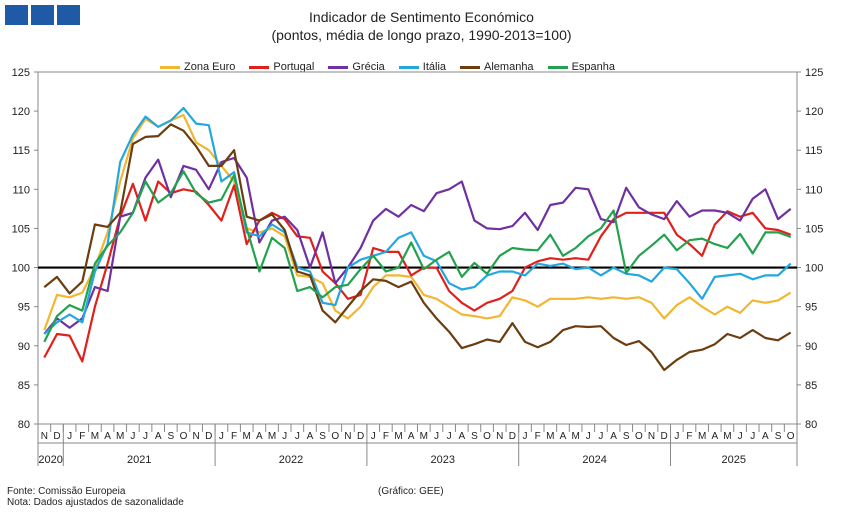 The height and width of the screenshot is (518, 843). I want to click on y-tick-label-right: 115, so click(814, 151).